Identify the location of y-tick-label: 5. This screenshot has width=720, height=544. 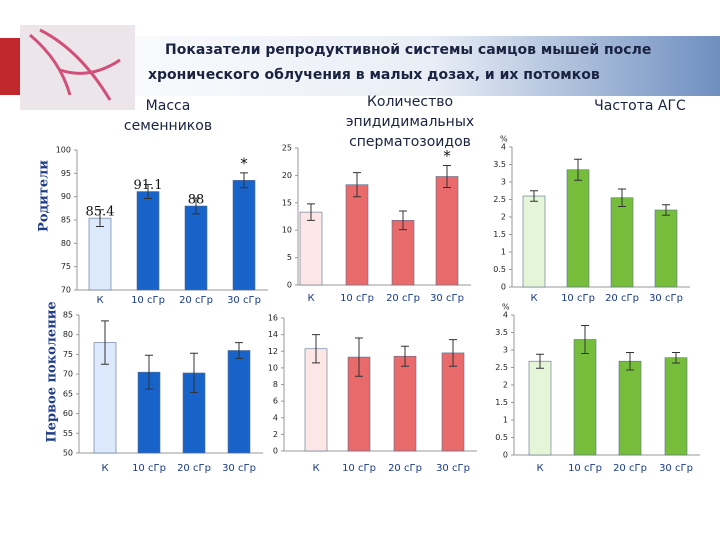
(289, 257).